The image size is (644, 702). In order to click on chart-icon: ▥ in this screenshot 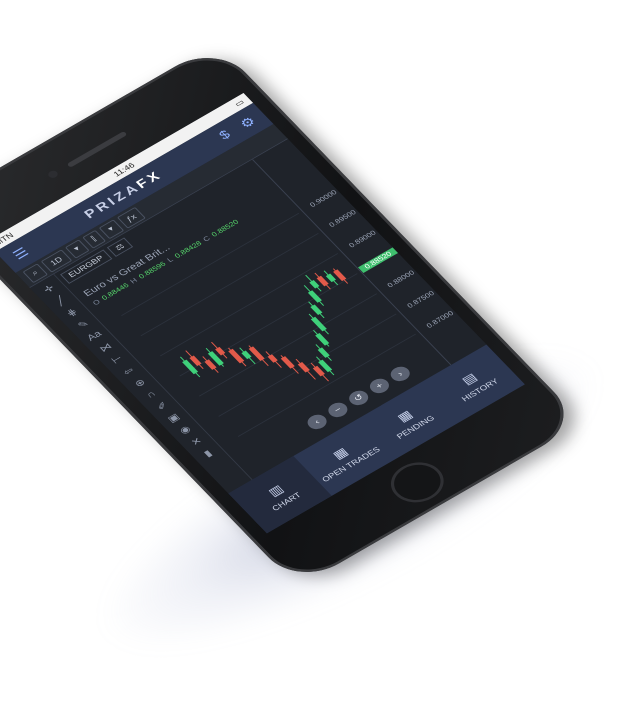, I will do `click(275, 490)`.